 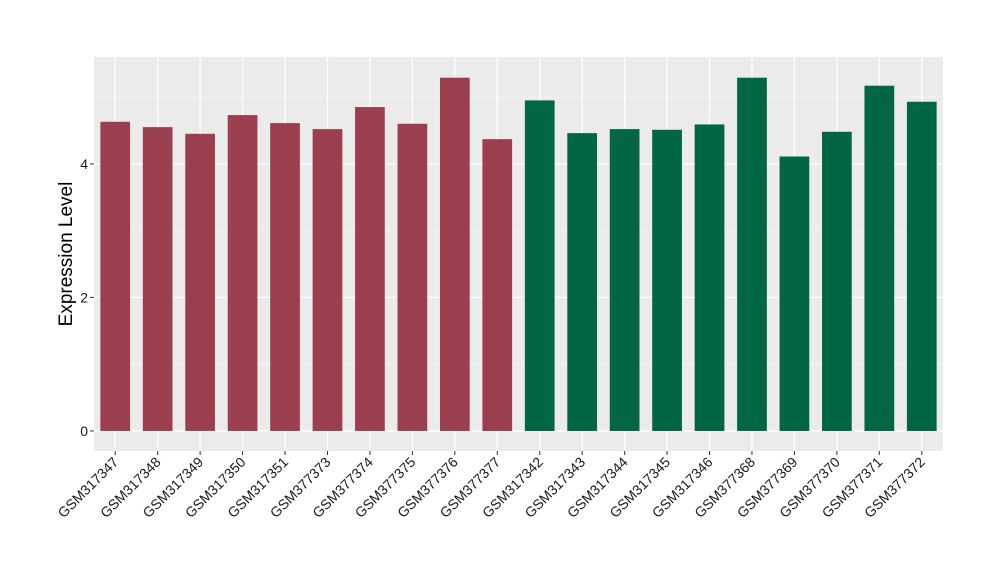 I want to click on bar-GSM317351, so click(x=285, y=277).